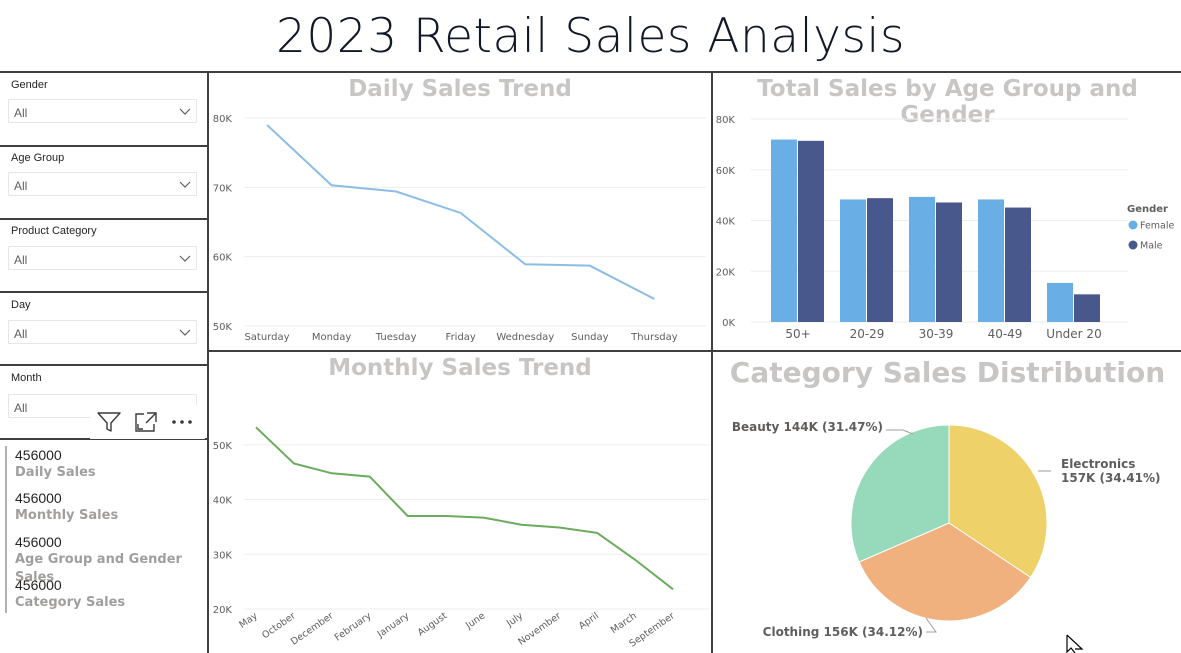 This screenshot has width=1181, height=653. What do you see at coordinates (266, 337) in the screenshot?
I see `x-tick-label: Saturday` at bounding box center [266, 337].